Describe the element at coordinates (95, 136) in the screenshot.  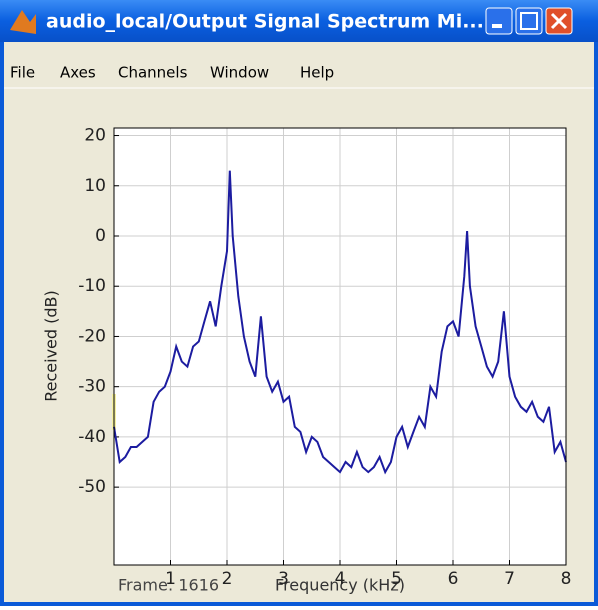
I see `y-tick-label: 20` at that location.